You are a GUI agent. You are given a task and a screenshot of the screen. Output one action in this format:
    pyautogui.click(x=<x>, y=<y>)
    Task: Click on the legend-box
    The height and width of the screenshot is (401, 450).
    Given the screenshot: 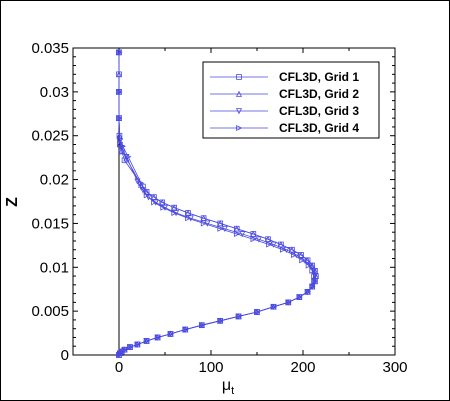 What is the action you would take?
    pyautogui.click(x=291, y=100)
    